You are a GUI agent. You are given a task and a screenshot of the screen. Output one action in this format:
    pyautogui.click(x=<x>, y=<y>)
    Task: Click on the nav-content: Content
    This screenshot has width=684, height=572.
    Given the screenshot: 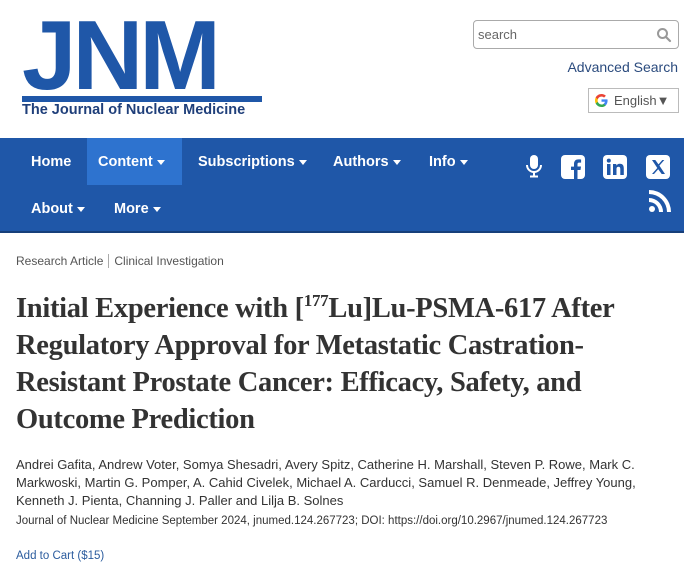 What is the action you would take?
    pyautogui.click(x=134, y=161)
    